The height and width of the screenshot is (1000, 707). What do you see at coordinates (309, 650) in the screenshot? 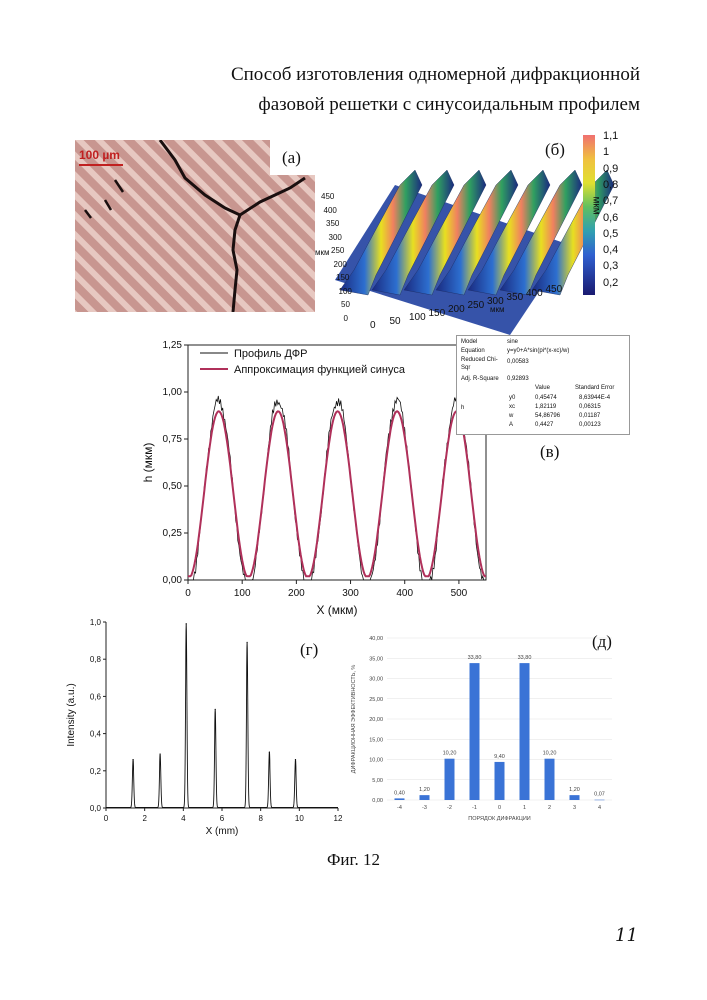
I see `panel-g-label: (г)` at bounding box center [309, 650].